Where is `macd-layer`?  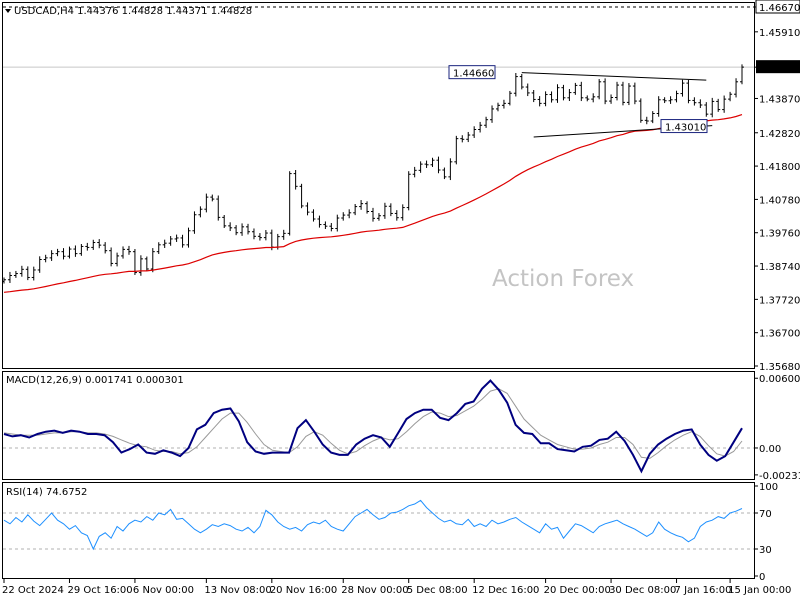
macd-layer is located at coordinates (373, 426).